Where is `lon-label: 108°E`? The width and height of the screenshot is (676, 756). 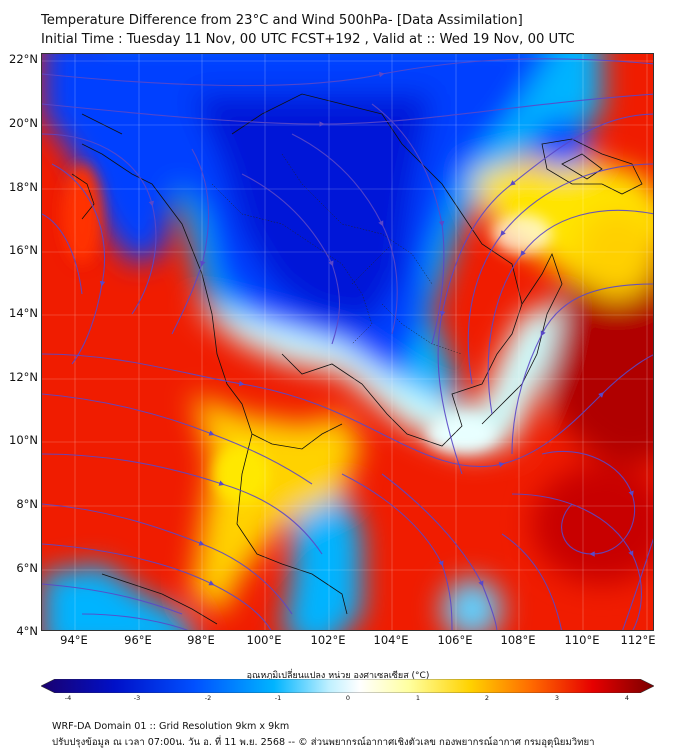 lon-label: 108°E is located at coordinates (518, 640).